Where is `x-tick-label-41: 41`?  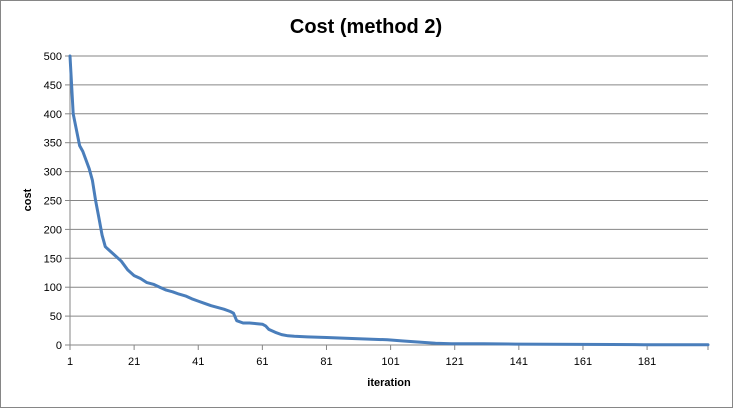
x-tick-label-41: 41 is located at coordinates (198, 362).